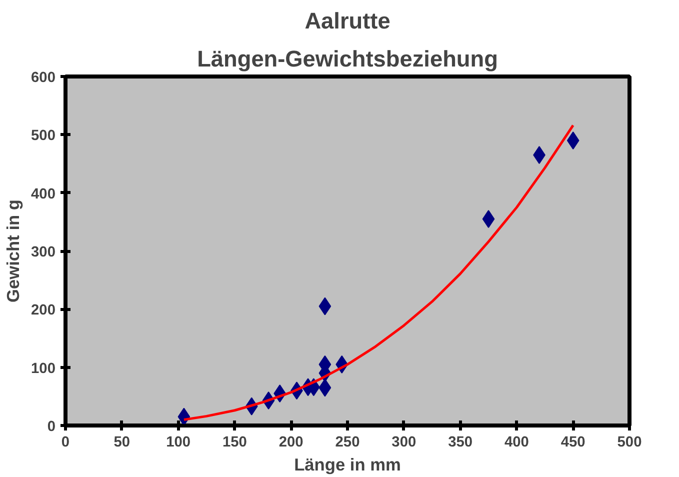 This screenshot has width=679, height=477. Describe the element at coordinates (43, 252) in the screenshot. I see `y-tick-label: 300` at that location.